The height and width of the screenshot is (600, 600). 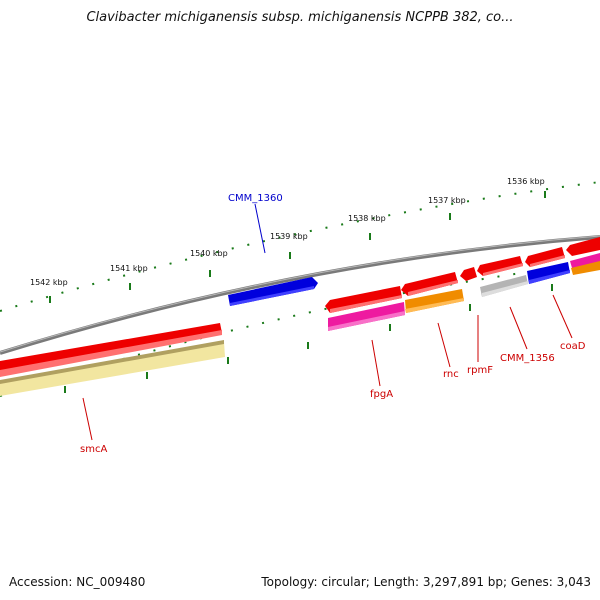 What do you see at coordinates (451, 374) in the screenshot?
I see `gene-label-rnc: rnc` at bounding box center [451, 374].